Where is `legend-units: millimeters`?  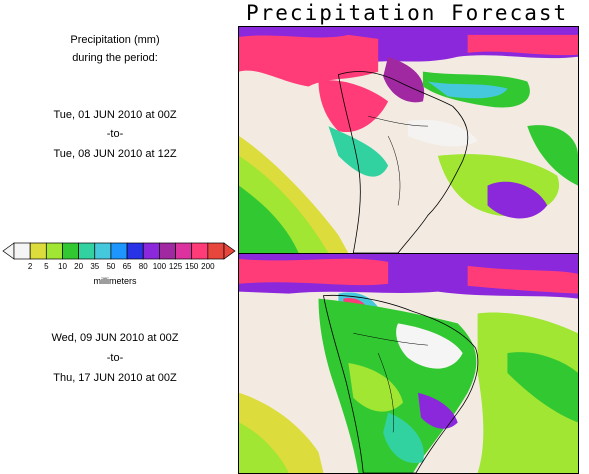
legend-units: millimeters is located at coordinates (115, 281).